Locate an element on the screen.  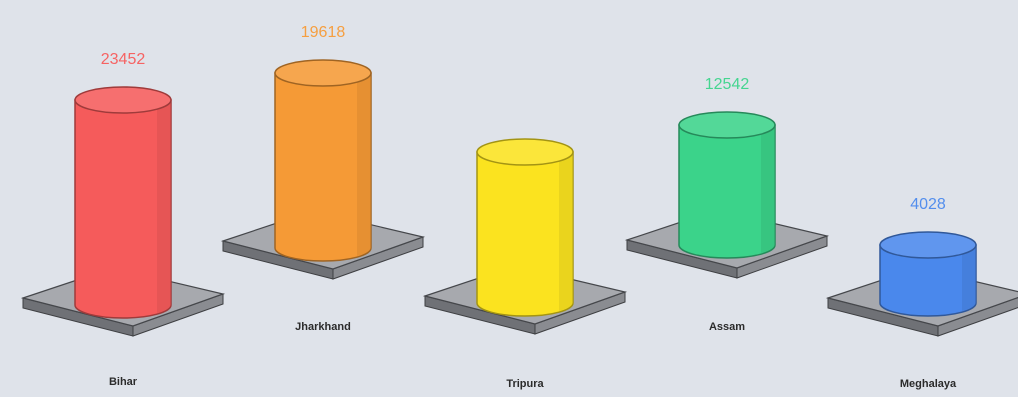
category-label: Jharkhand is located at coordinates (323, 327).